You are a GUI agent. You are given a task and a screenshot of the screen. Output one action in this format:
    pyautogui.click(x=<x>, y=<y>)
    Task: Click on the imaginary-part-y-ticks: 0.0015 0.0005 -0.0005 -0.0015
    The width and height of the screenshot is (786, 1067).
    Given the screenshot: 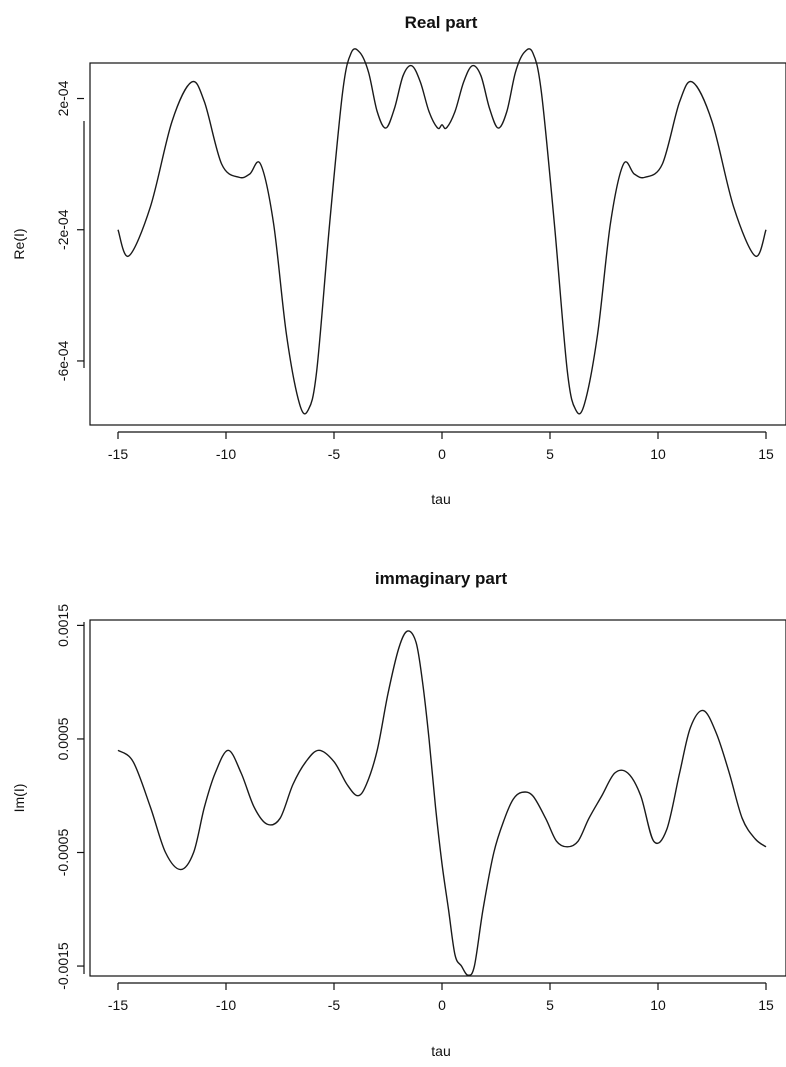 What is the action you would take?
    pyautogui.click(x=69, y=797)
    